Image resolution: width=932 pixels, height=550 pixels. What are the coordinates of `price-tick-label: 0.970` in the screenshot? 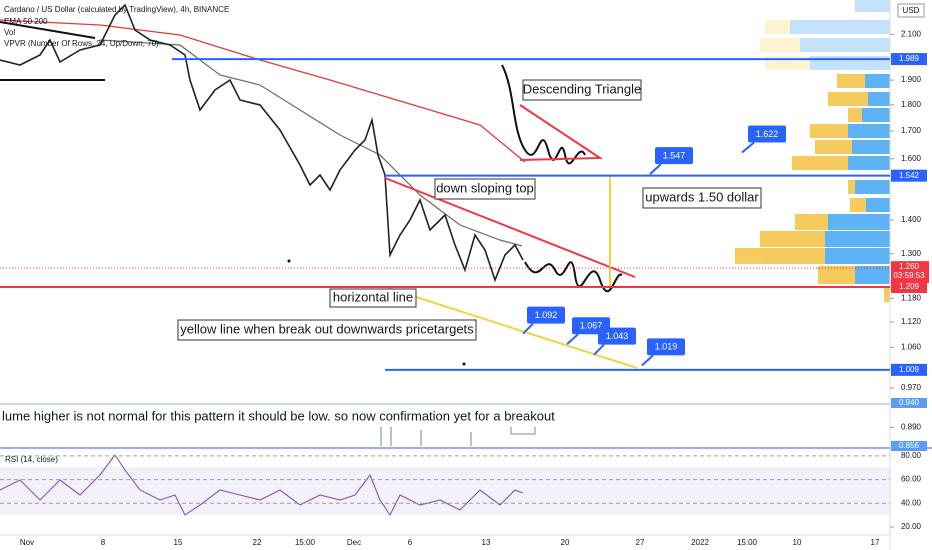 It's located at (911, 387).